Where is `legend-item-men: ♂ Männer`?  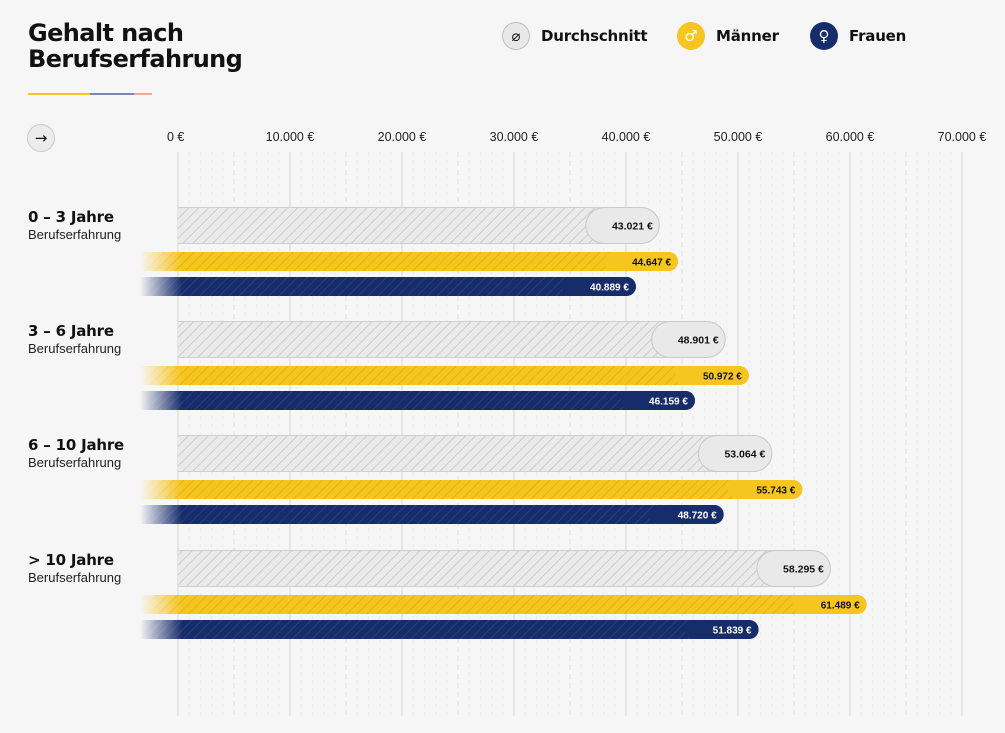
legend-item-men: ♂ Männer is located at coordinates (728, 36).